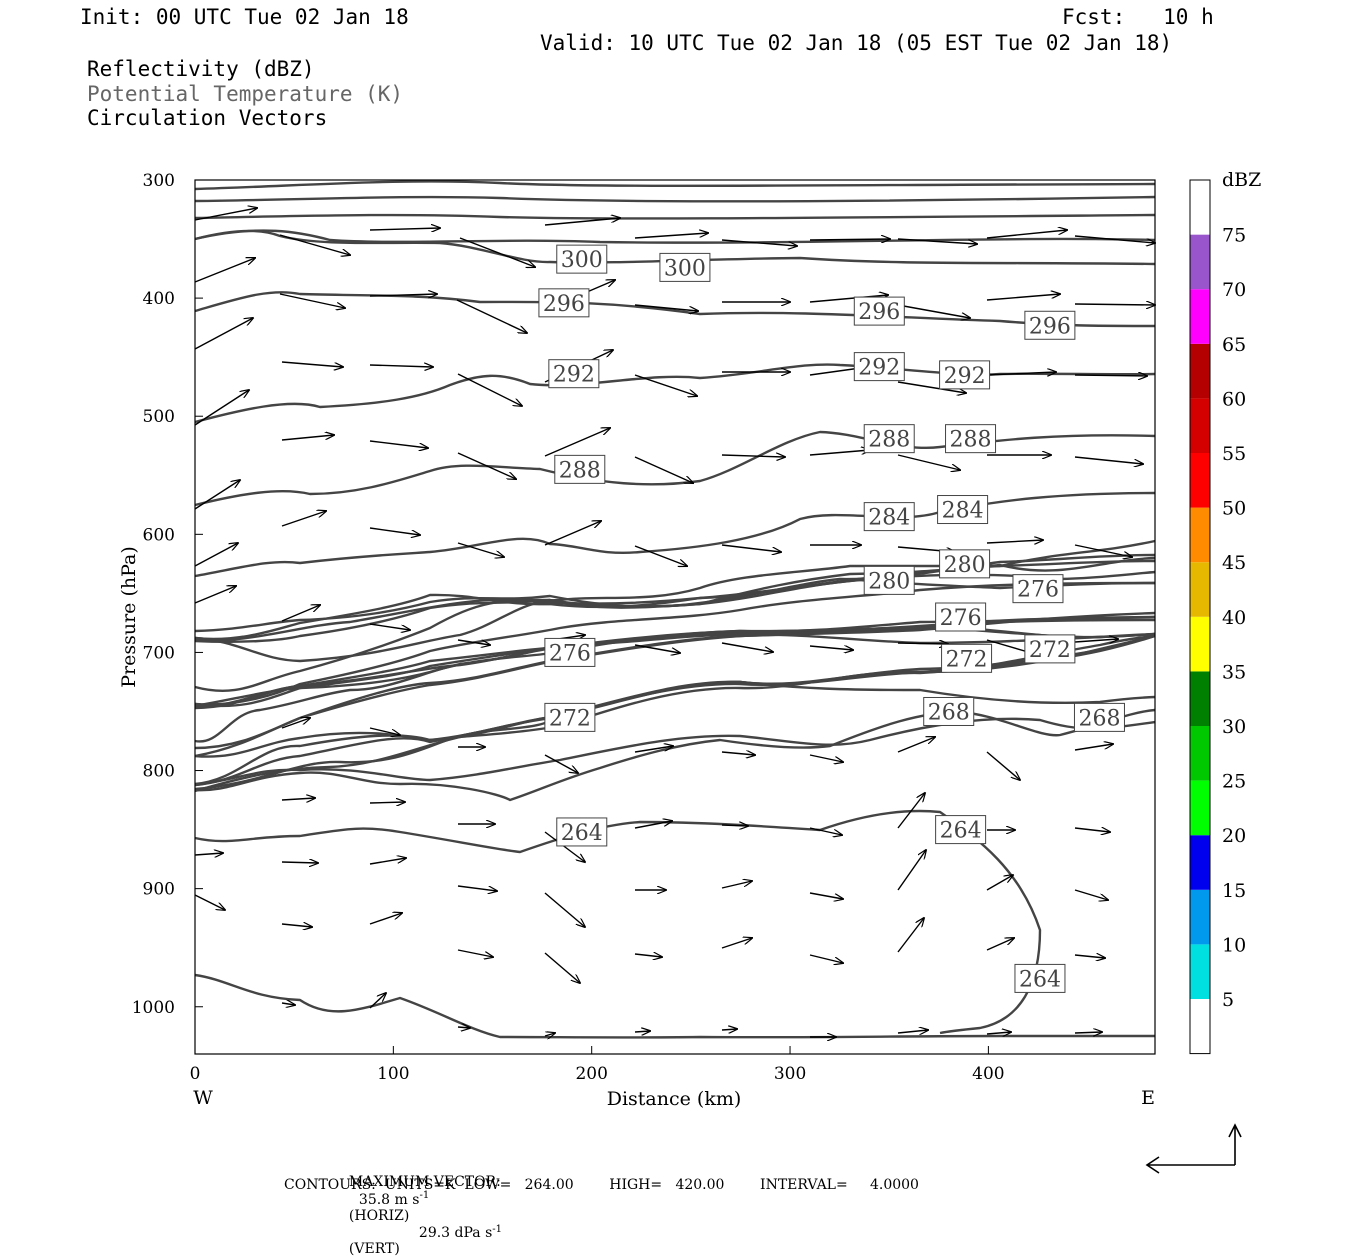  Describe the element at coordinates (949, 712) in the screenshot. I see `contour-label-text: 268` at that location.